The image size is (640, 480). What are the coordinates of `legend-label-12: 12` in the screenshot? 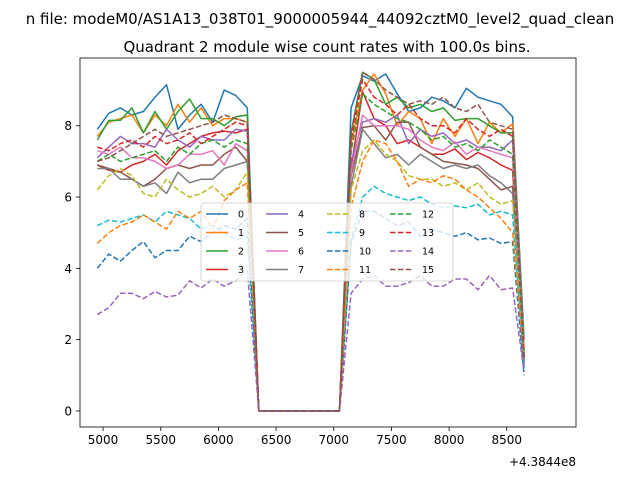 It's located at (428, 215).